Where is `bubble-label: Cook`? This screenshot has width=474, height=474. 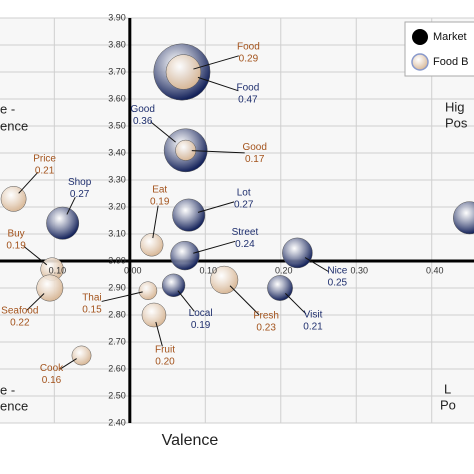
bubble-label: Cook is located at coordinates (52, 368).